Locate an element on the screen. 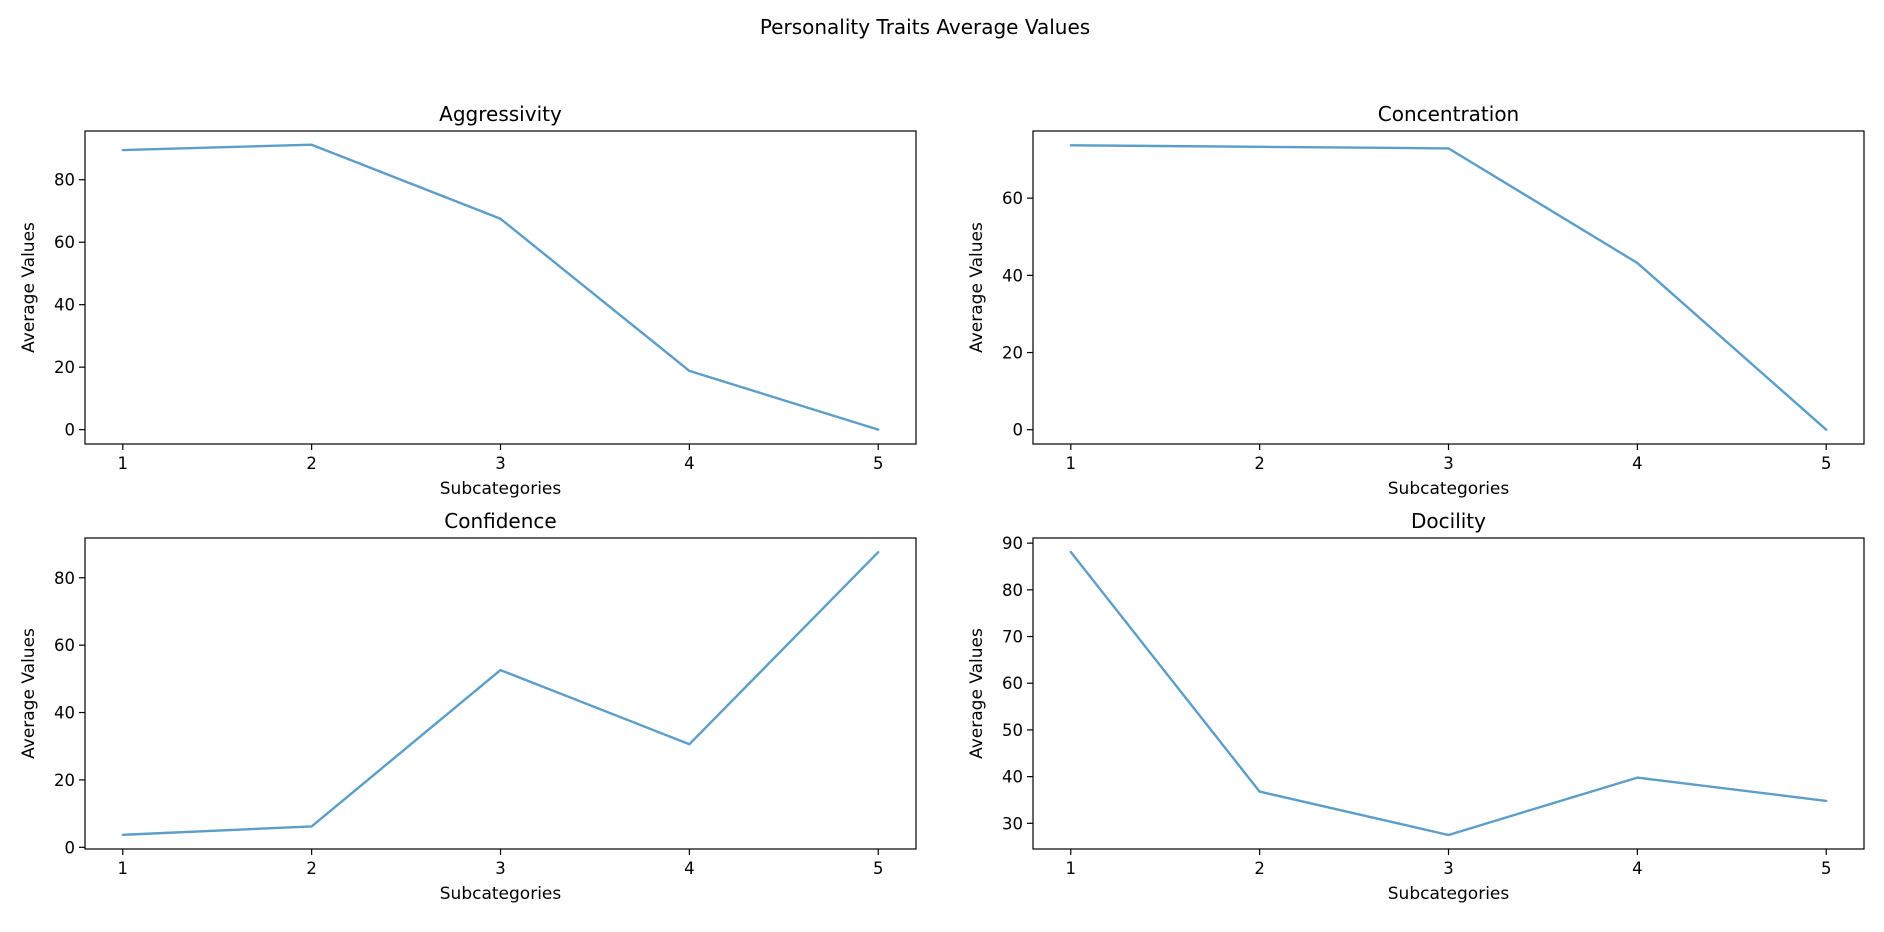 The image size is (1884, 932). y-tick-label: 90 is located at coordinates (1012, 543).